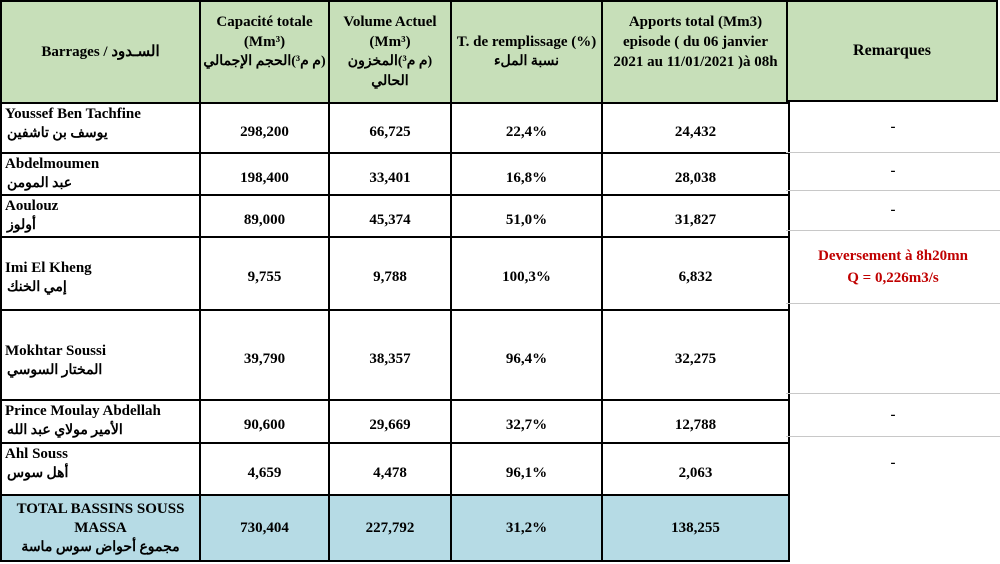  I want to click on dam-name-fr: Abdelmoumen, so click(52, 164).